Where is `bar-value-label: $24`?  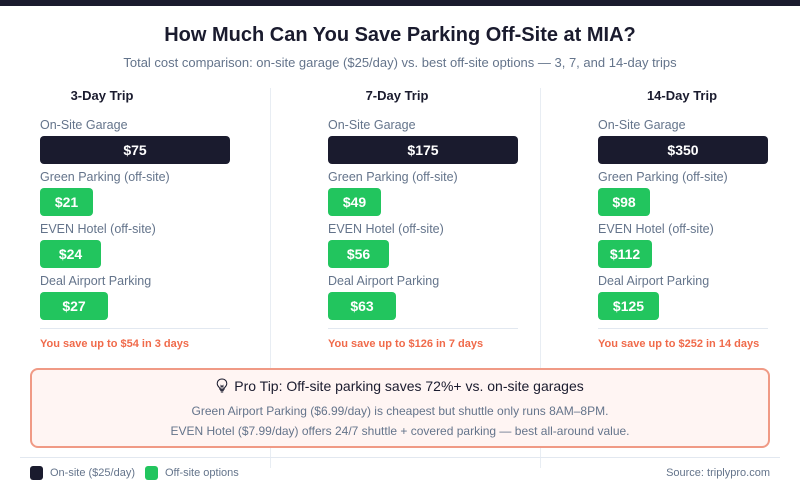
bar-value-label: $24 is located at coordinates (70, 254).